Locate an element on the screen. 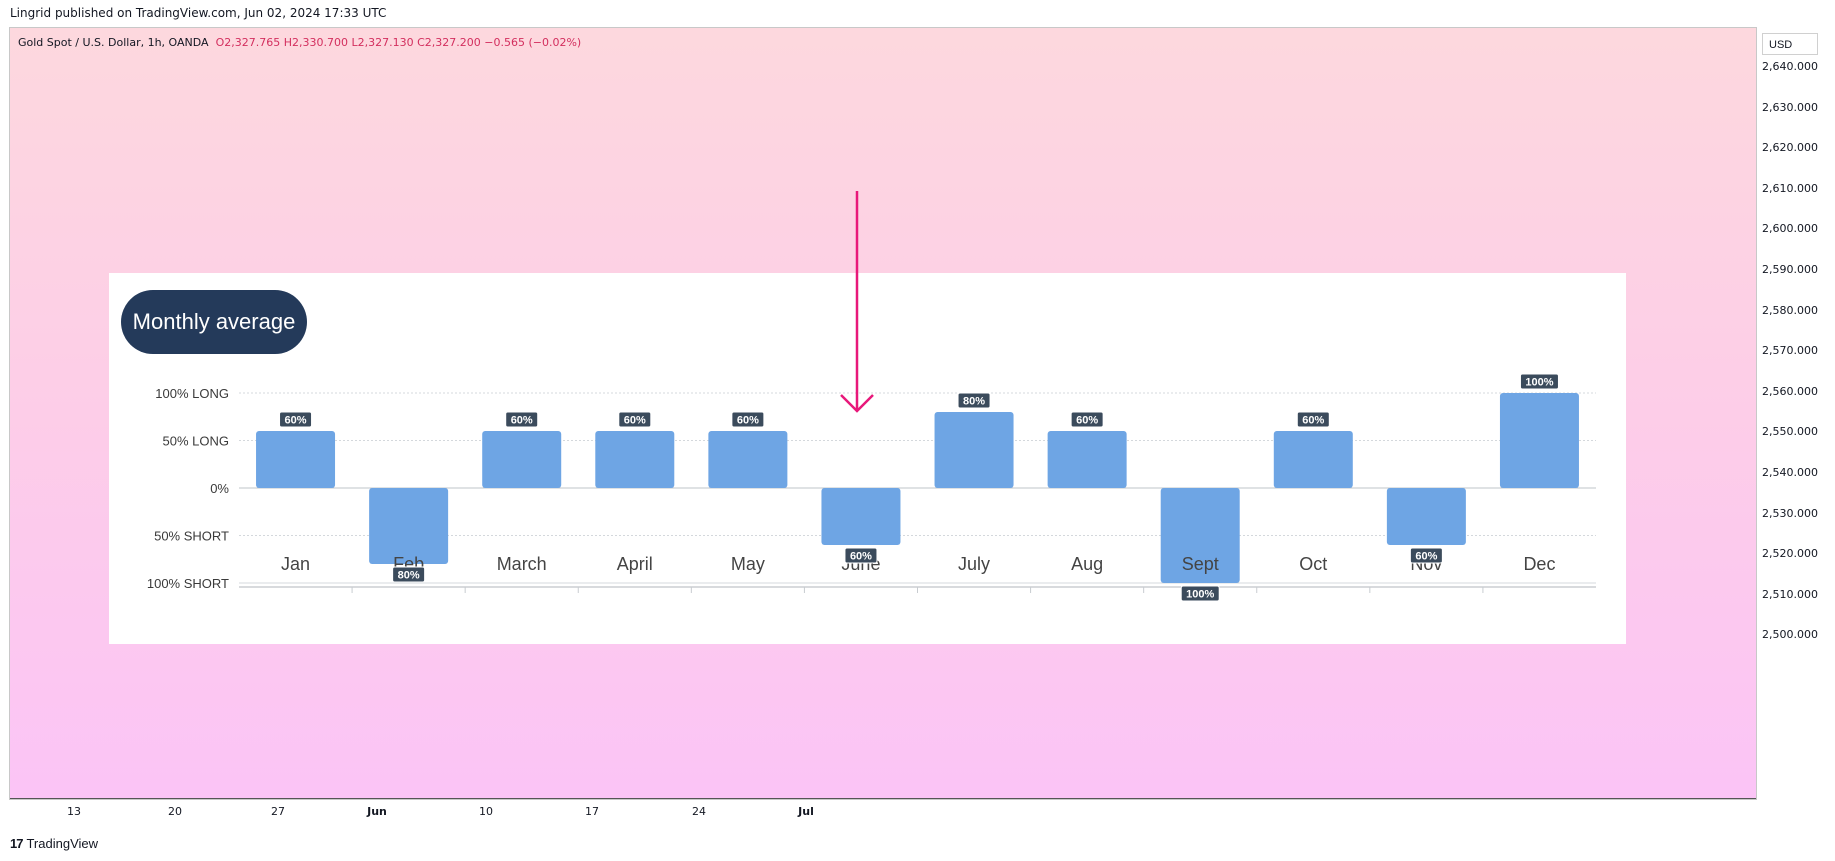  tradingview-logo-icon: 17 is located at coordinates (17, 843).